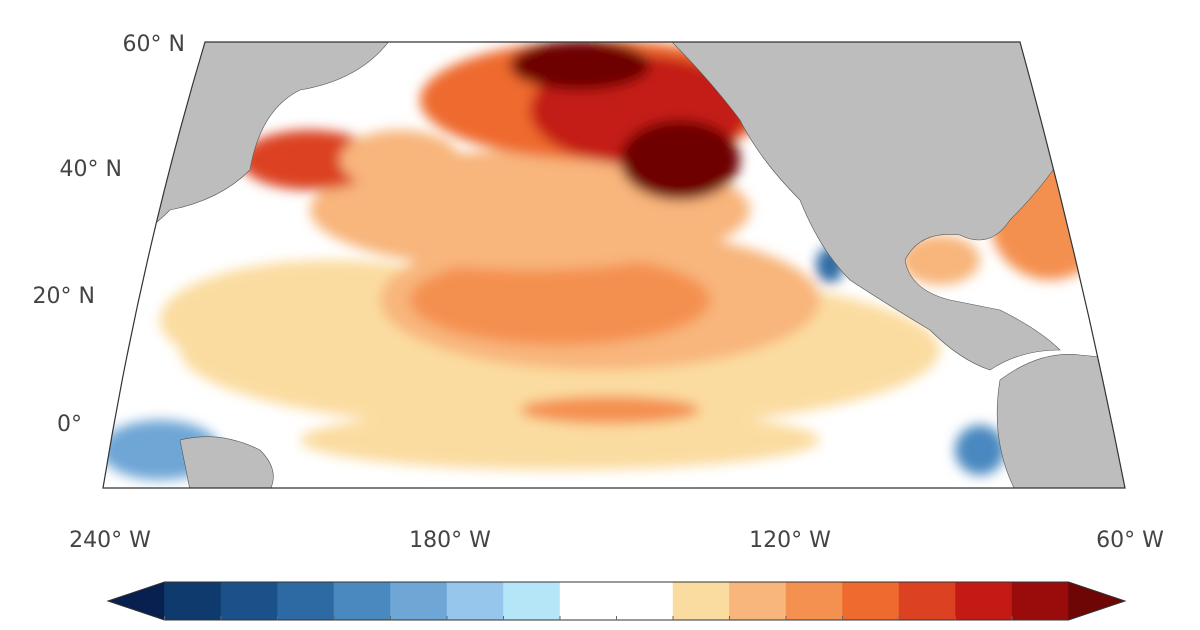 The width and height of the screenshot is (1200, 630). Describe the element at coordinates (64, 296) in the screenshot. I see `latitude-label: 20° N` at that location.